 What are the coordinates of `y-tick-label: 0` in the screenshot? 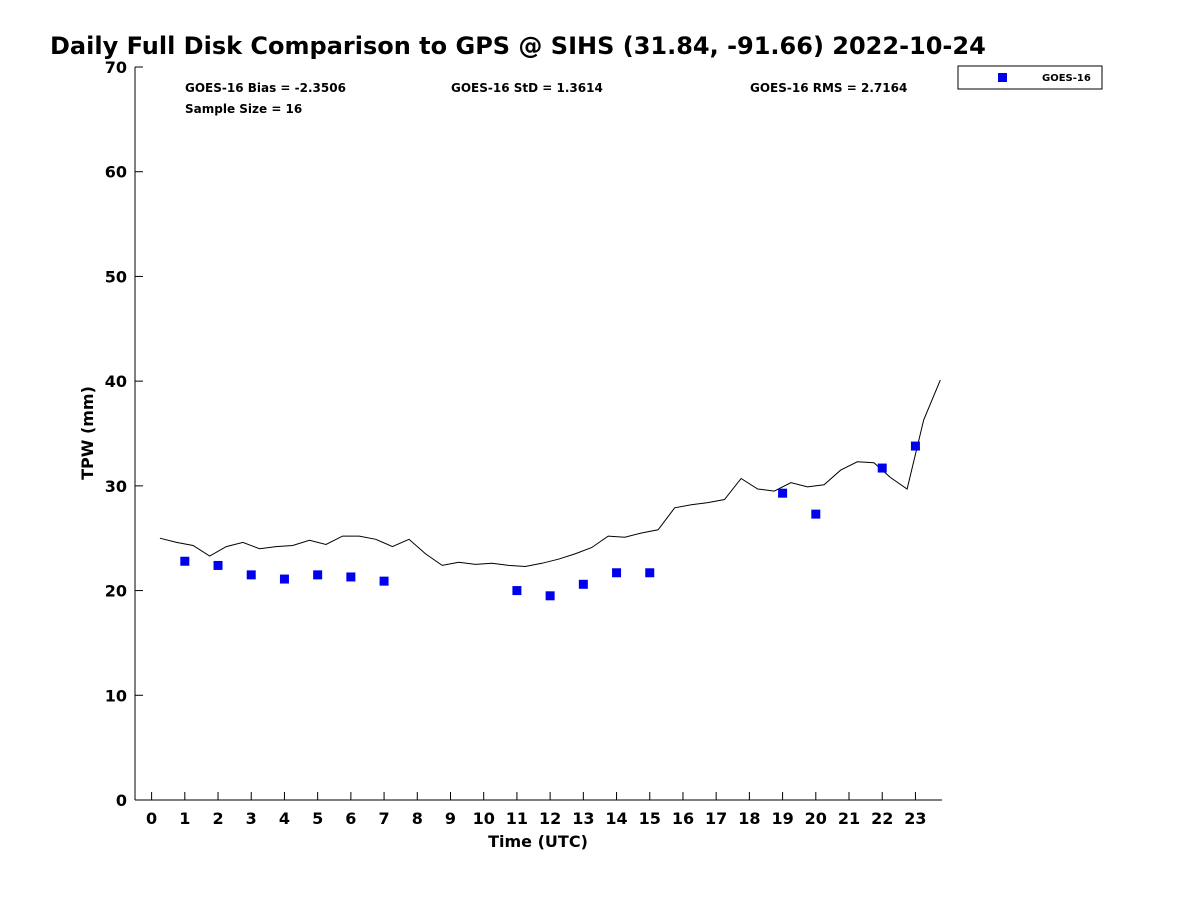 It's located at (121, 800).